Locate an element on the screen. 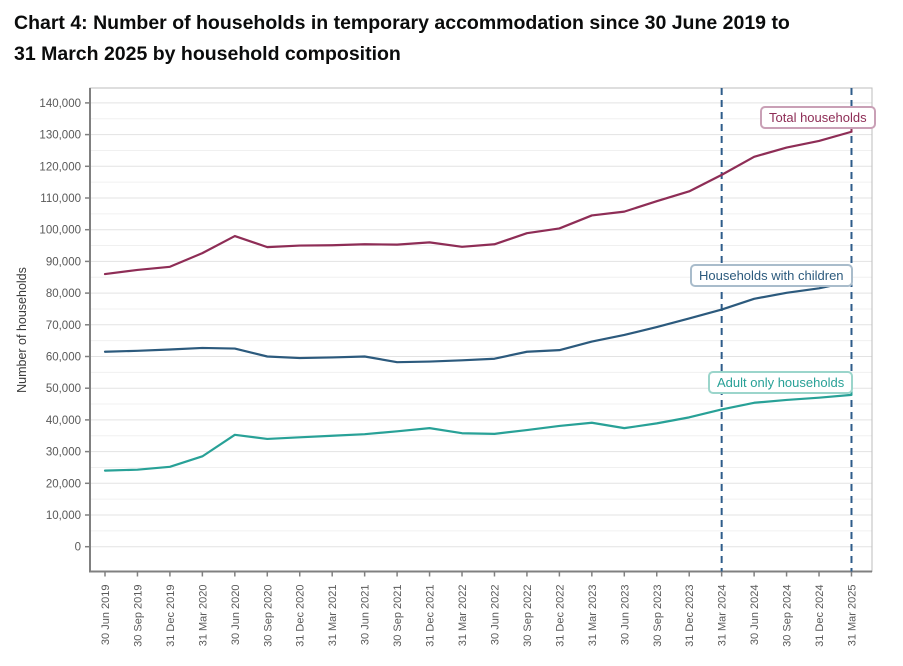 The height and width of the screenshot is (666, 903). x-tick-label: 30 Jun 2021 is located at coordinates (366, 615).